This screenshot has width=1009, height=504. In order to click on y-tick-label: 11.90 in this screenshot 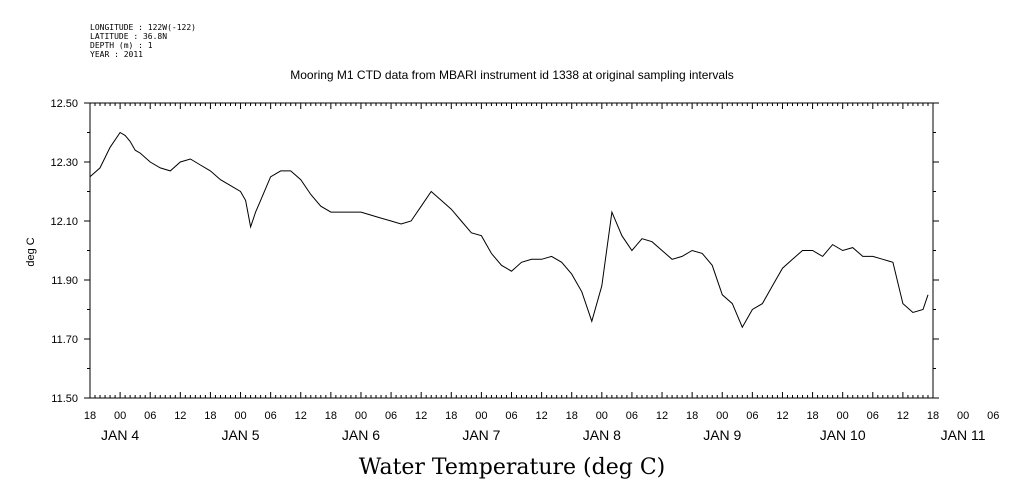, I will do `click(64, 281)`.